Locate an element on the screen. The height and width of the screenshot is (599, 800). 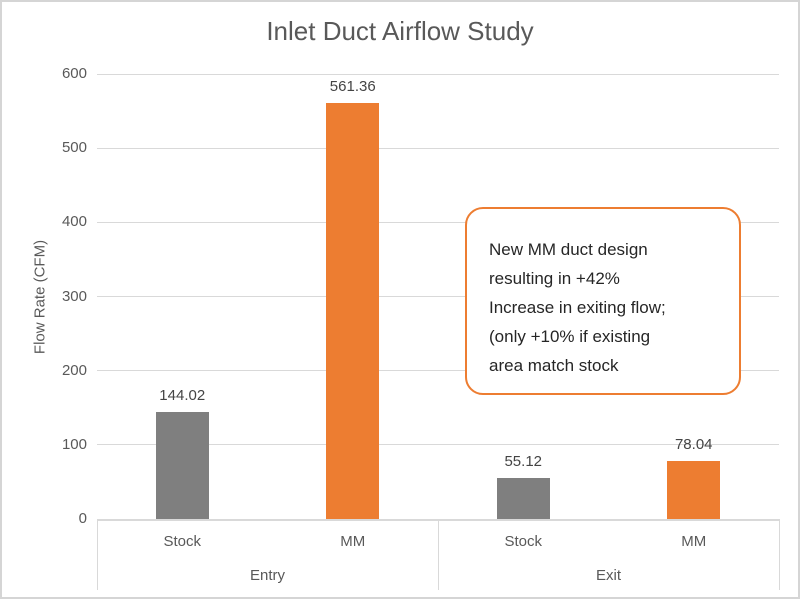
y-tick-label: 200 is located at coordinates (74, 370).